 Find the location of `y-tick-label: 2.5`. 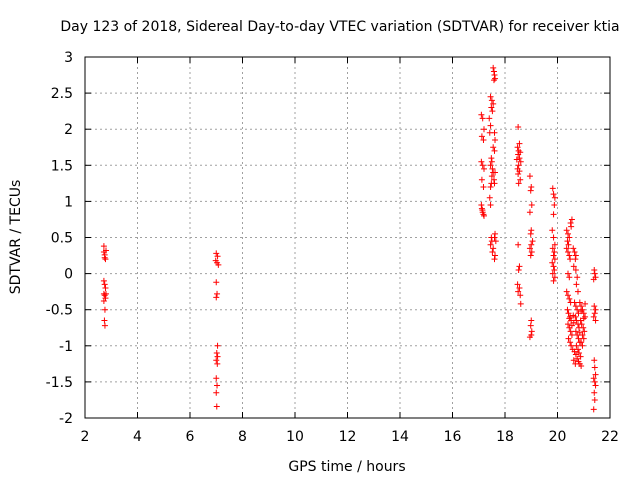

y-tick-label: 2.5 is located at coordinates (62, 94).